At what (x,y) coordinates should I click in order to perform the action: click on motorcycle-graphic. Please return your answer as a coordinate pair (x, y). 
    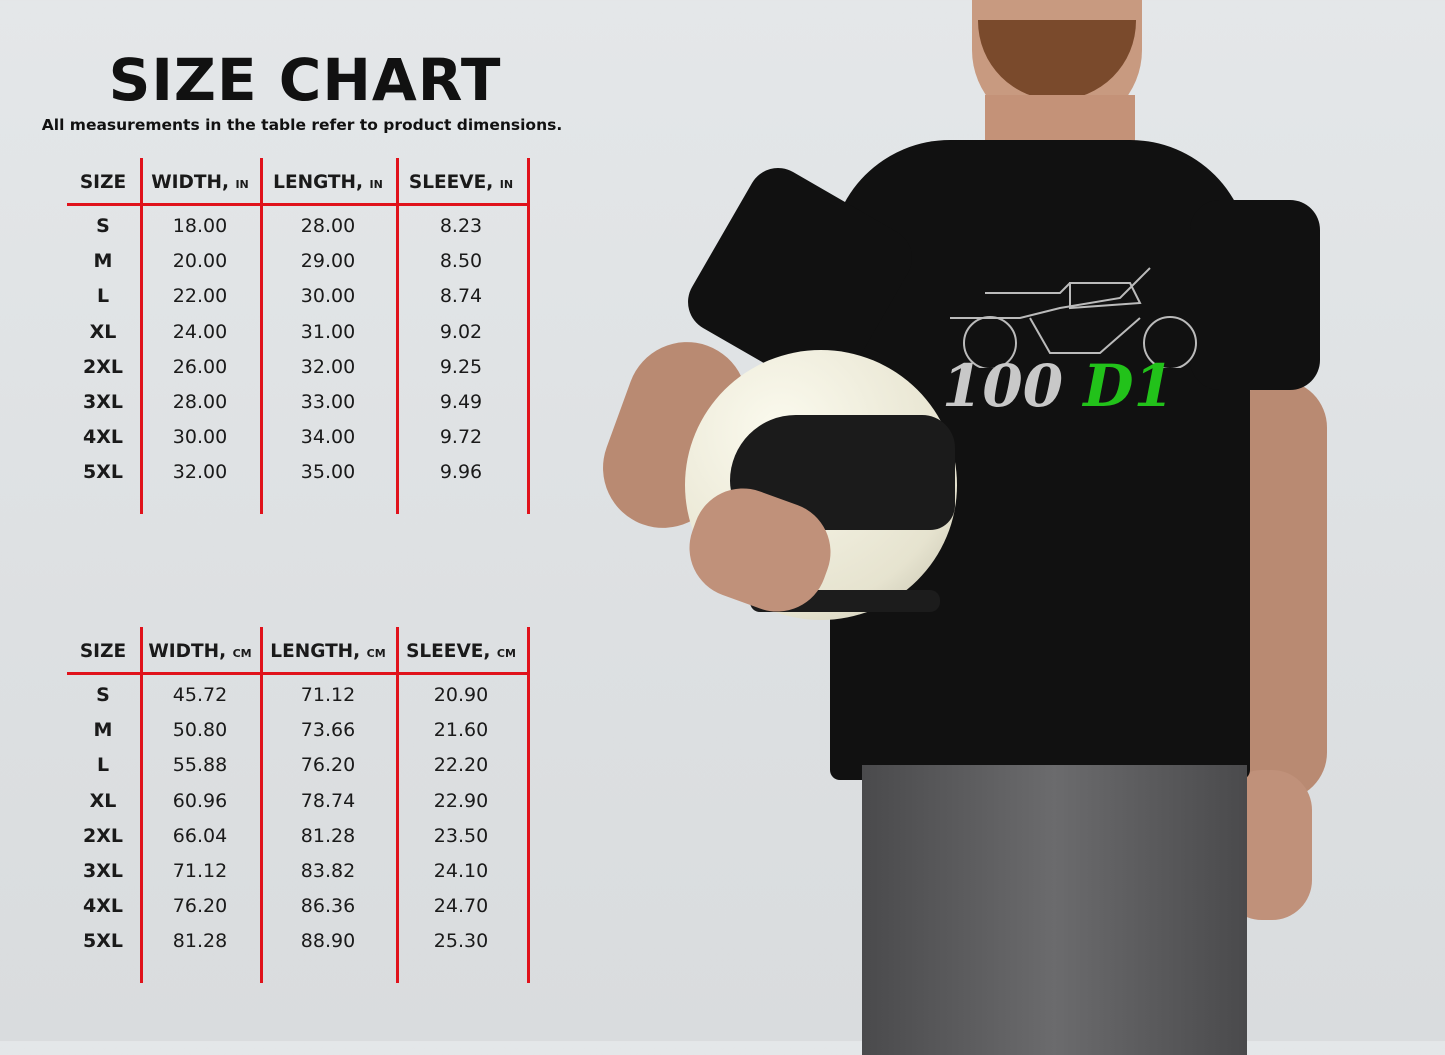
    Looking at the image, I should click on (1073, 317).